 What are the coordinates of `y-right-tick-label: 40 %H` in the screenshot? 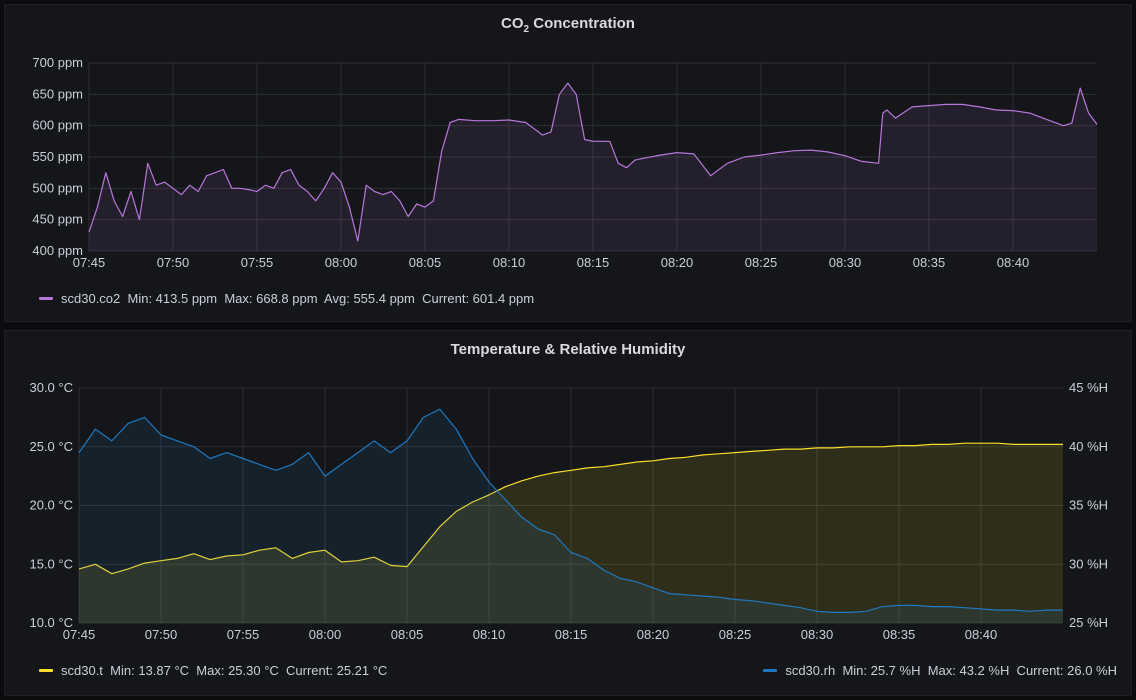 It's located at (1088, 446).